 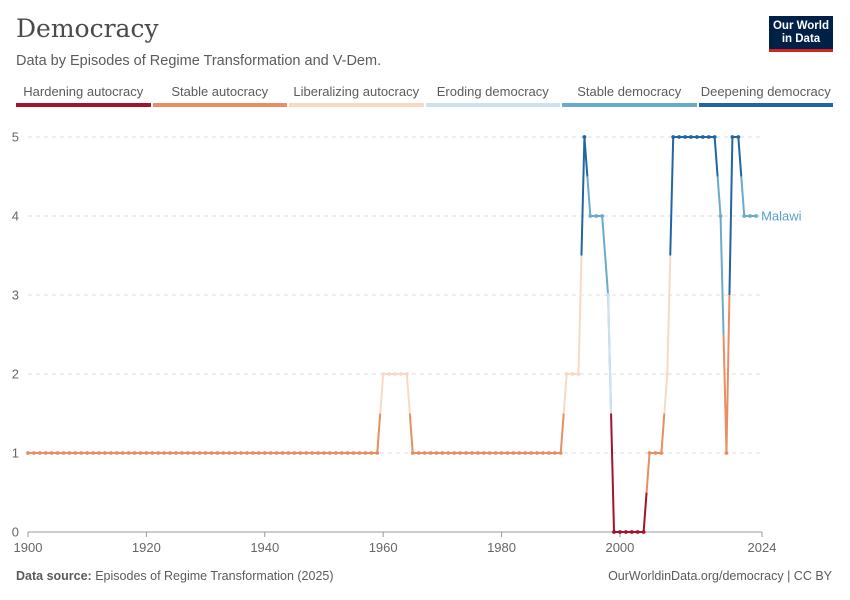 What do you see at coordinates (264, 547) in the screenshot?
I see `x-tick-label: 1940` at bounding box center [264, 547].